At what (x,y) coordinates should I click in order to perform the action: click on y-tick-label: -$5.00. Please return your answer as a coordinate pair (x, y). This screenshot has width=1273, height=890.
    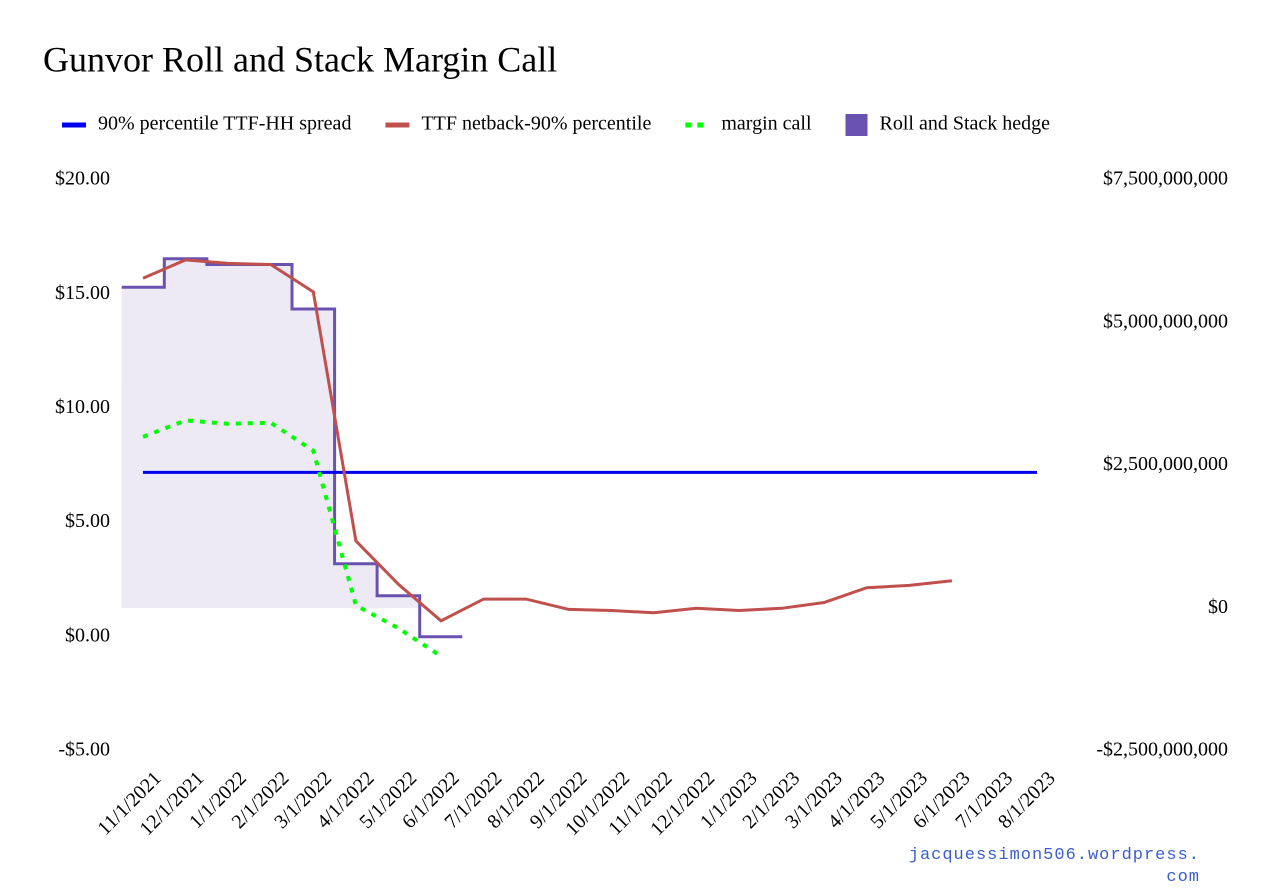
    Looking at the image, I should click on (84, 750).